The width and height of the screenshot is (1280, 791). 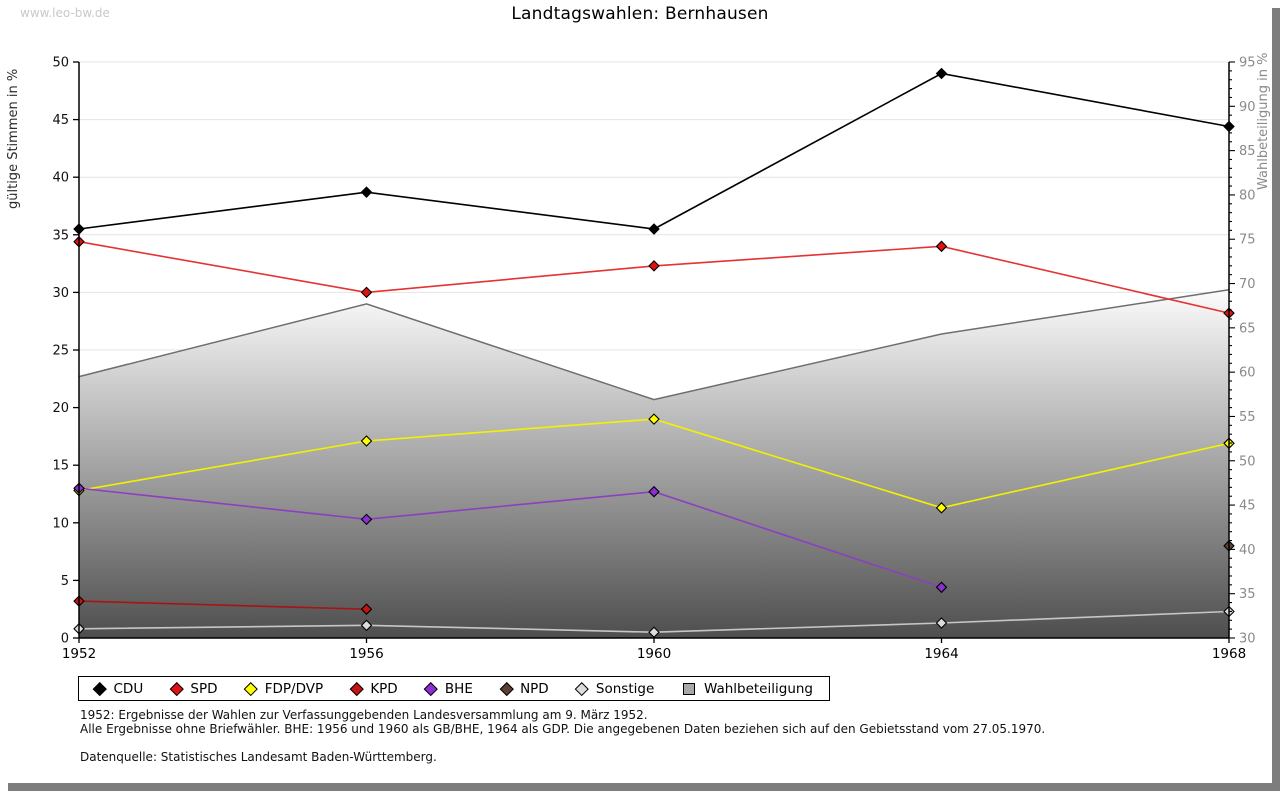 I want to click on year-label: 1964, so click(x=941, y=654).